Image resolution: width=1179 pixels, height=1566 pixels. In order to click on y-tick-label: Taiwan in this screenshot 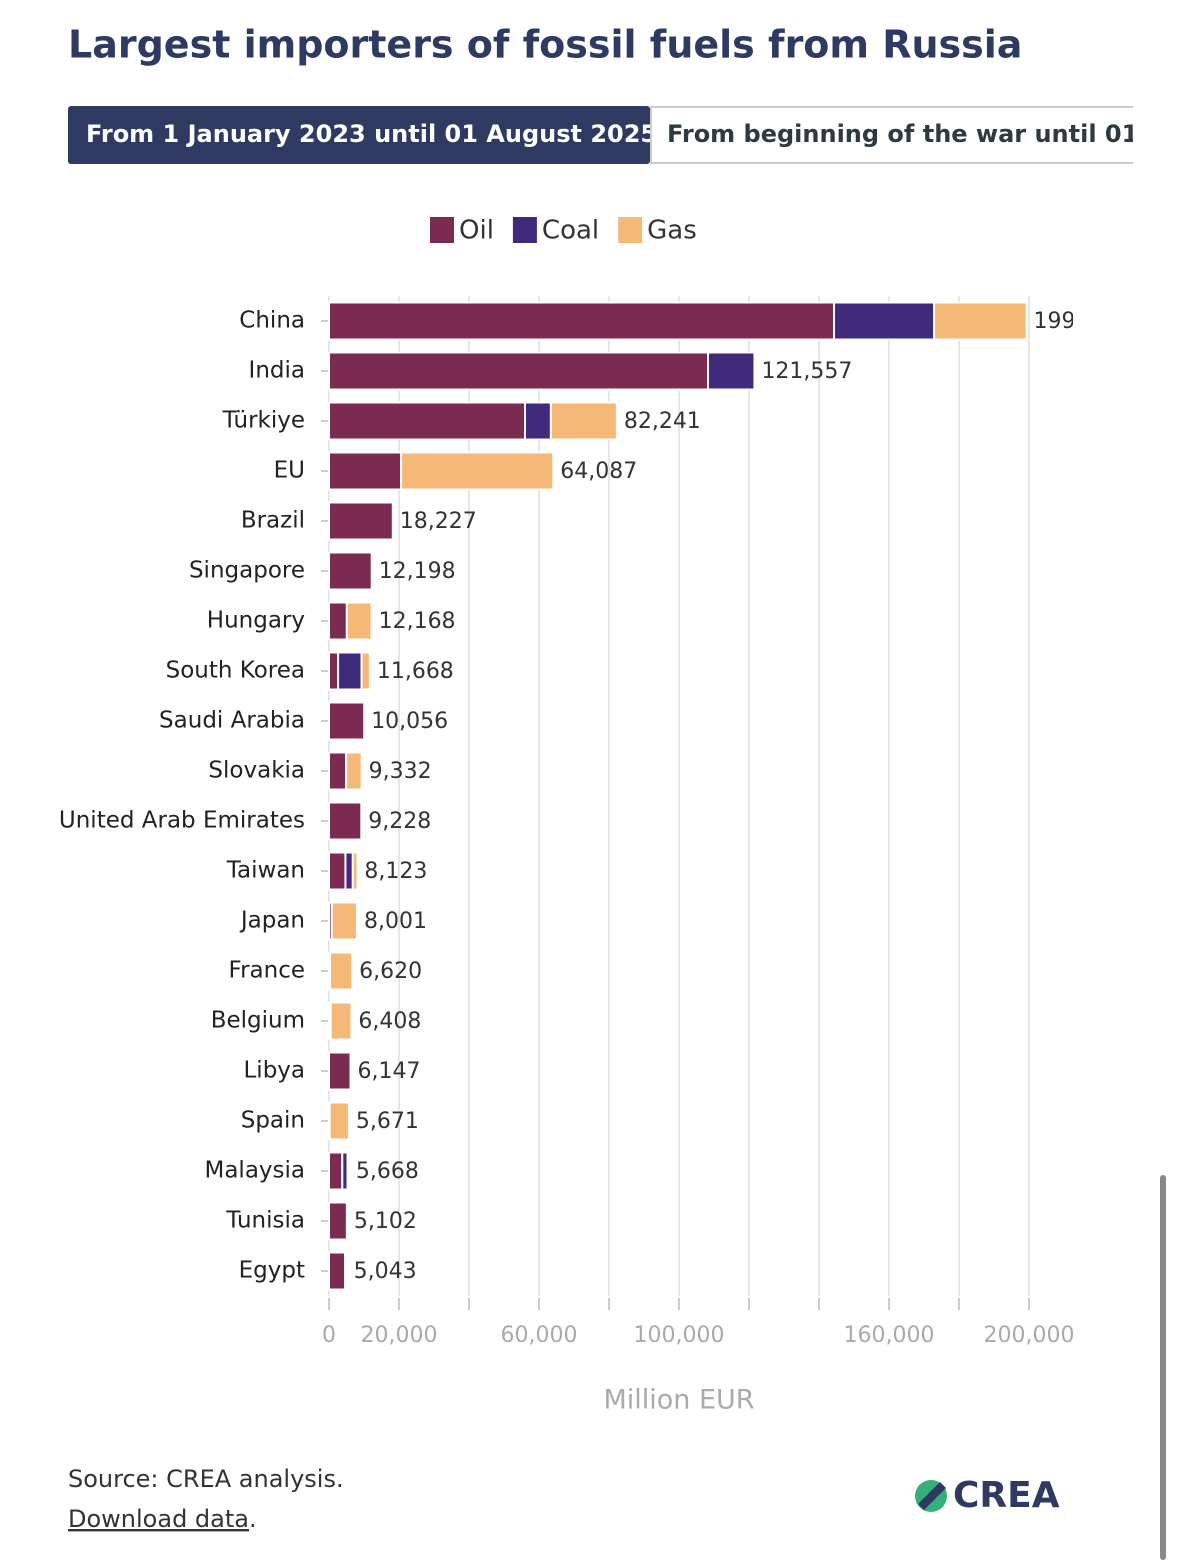, I will do `click(265, 871)`.